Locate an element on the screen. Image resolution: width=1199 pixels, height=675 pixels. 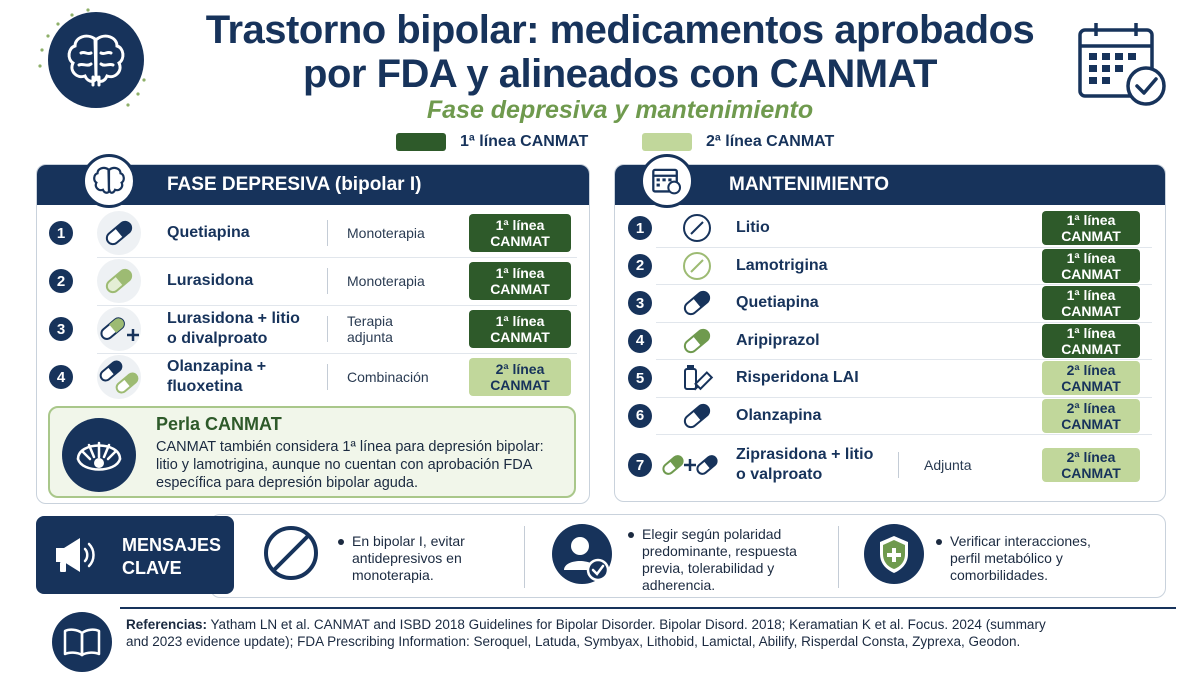
title-line-2: por FDA y alineados con CANMAT is located at coordinates (620, 74).